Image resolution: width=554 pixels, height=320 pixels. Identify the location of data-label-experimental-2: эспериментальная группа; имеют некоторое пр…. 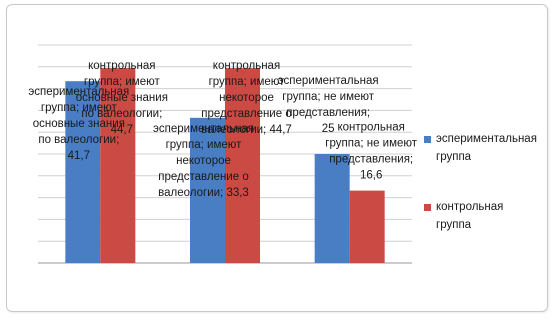
(203, 161).